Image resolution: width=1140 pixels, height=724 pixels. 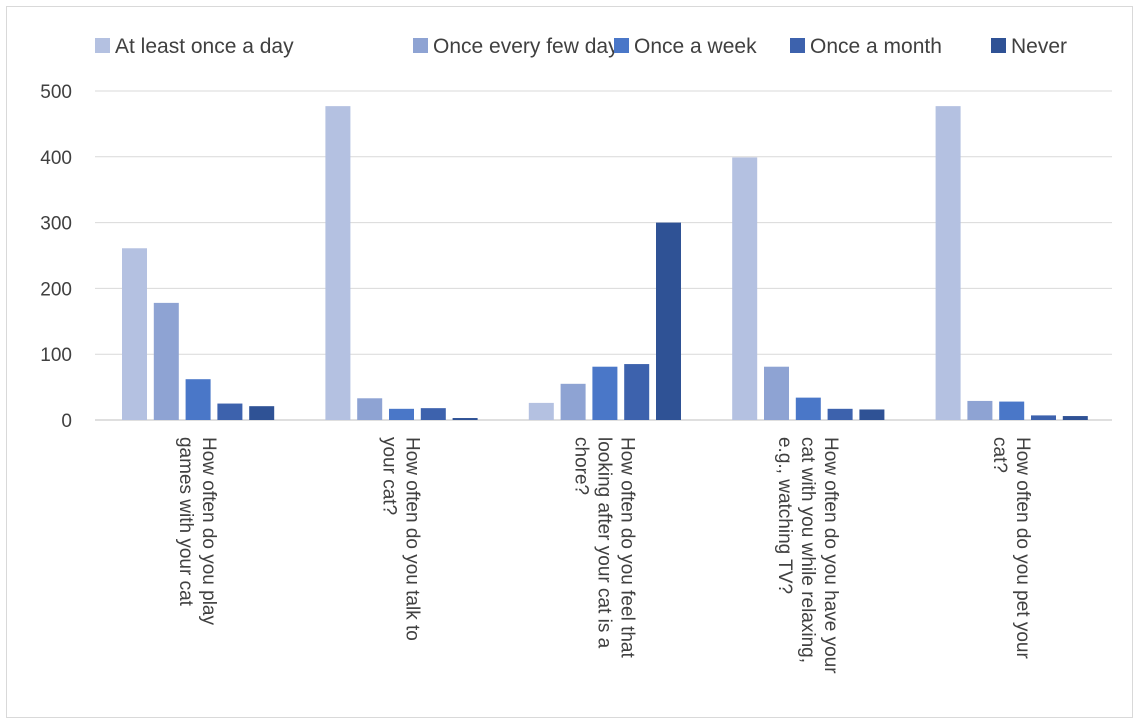 What do you see at coordinates (580, 466) in the screenshot?
I see `category-label-line: chore?` at bounding box center [580, 466].